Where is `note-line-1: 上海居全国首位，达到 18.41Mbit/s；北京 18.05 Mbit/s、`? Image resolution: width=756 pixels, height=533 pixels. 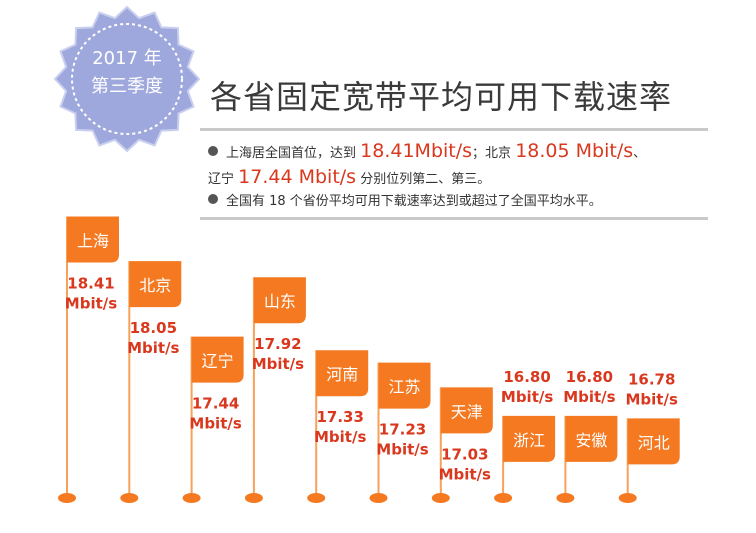 note-line-1: 上海居全国首位，达到 18.41Mbit/s；北京 18.05 Mbit/s、 is located at coordinates (427, 151).